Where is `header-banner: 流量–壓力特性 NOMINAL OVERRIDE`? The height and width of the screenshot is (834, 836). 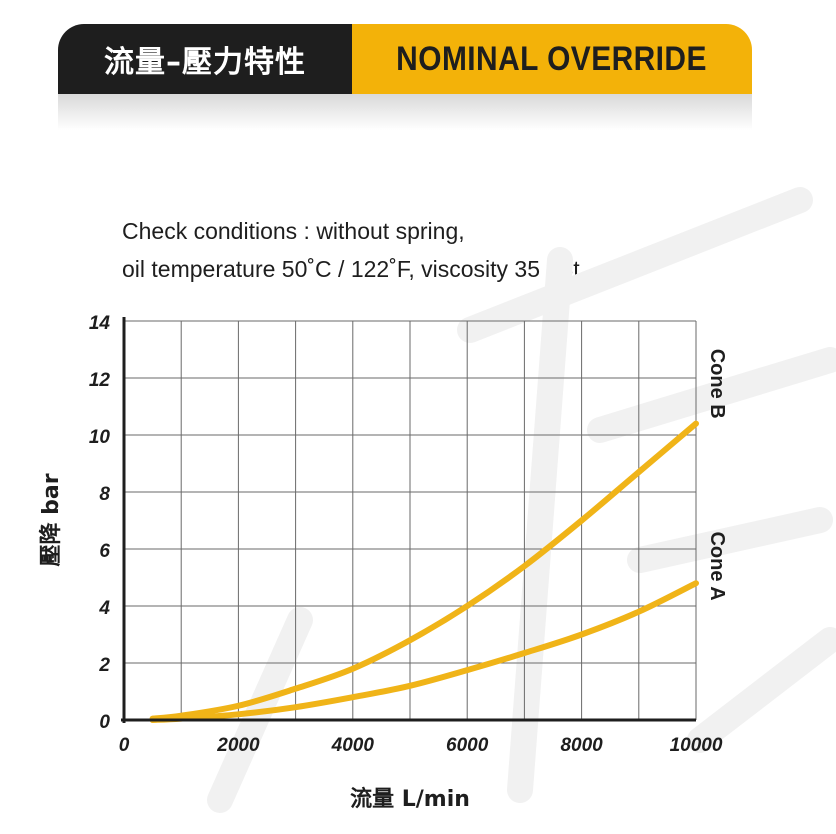 header-banner: 流量–壓力特性 NOMINAL OVERRIDE is located at coordinates (405, 59).